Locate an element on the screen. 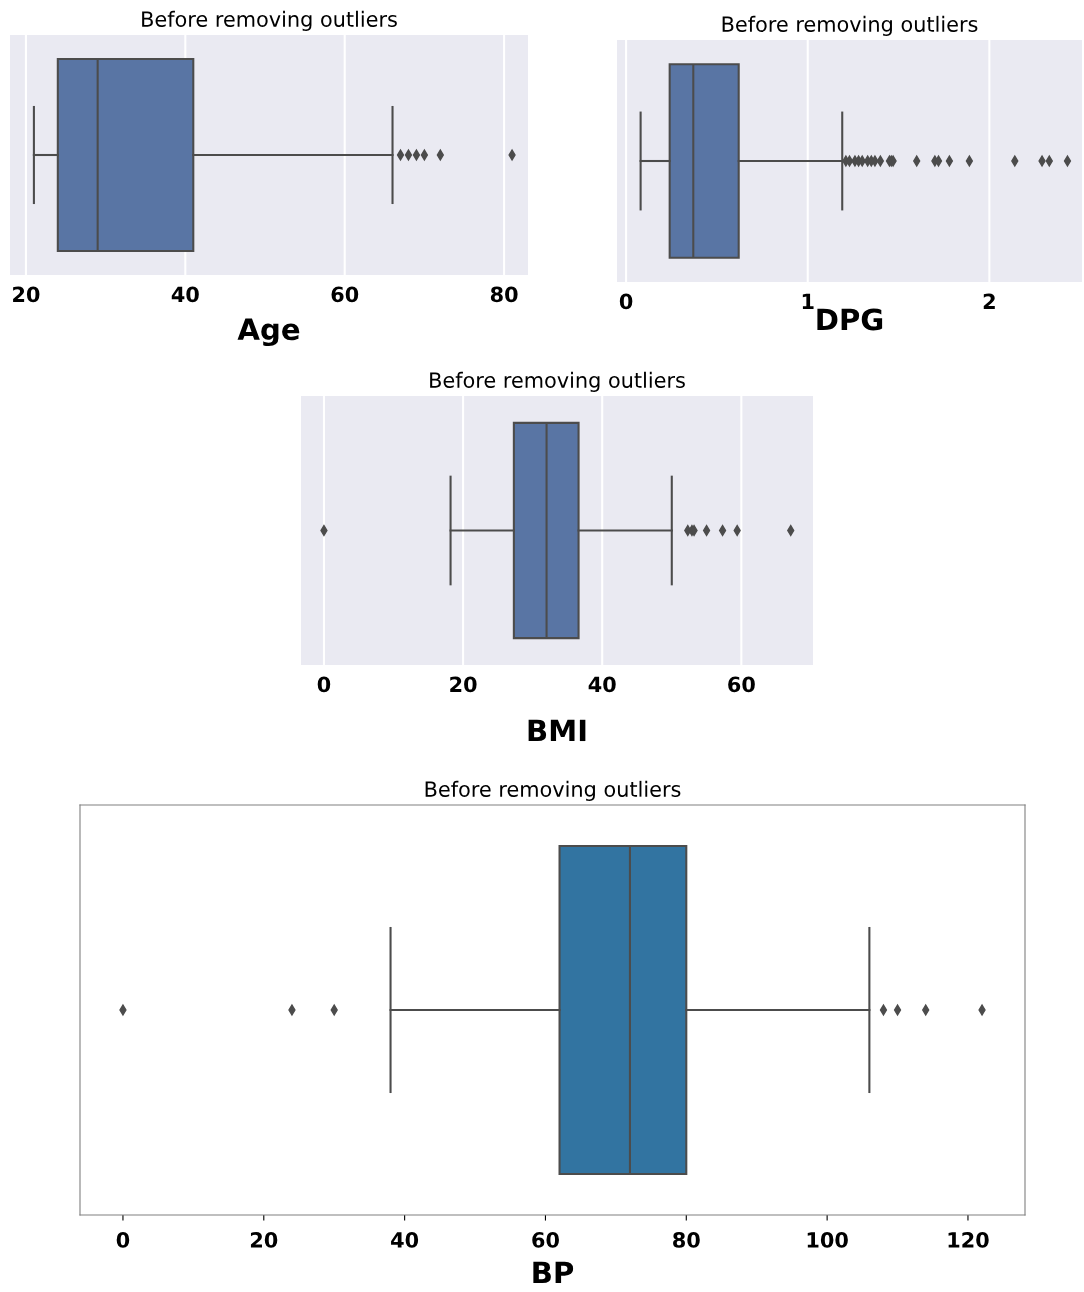 This screenshot has width=1084, height=1292. x-tick-label: 1 is located at coordinates (808, 301).